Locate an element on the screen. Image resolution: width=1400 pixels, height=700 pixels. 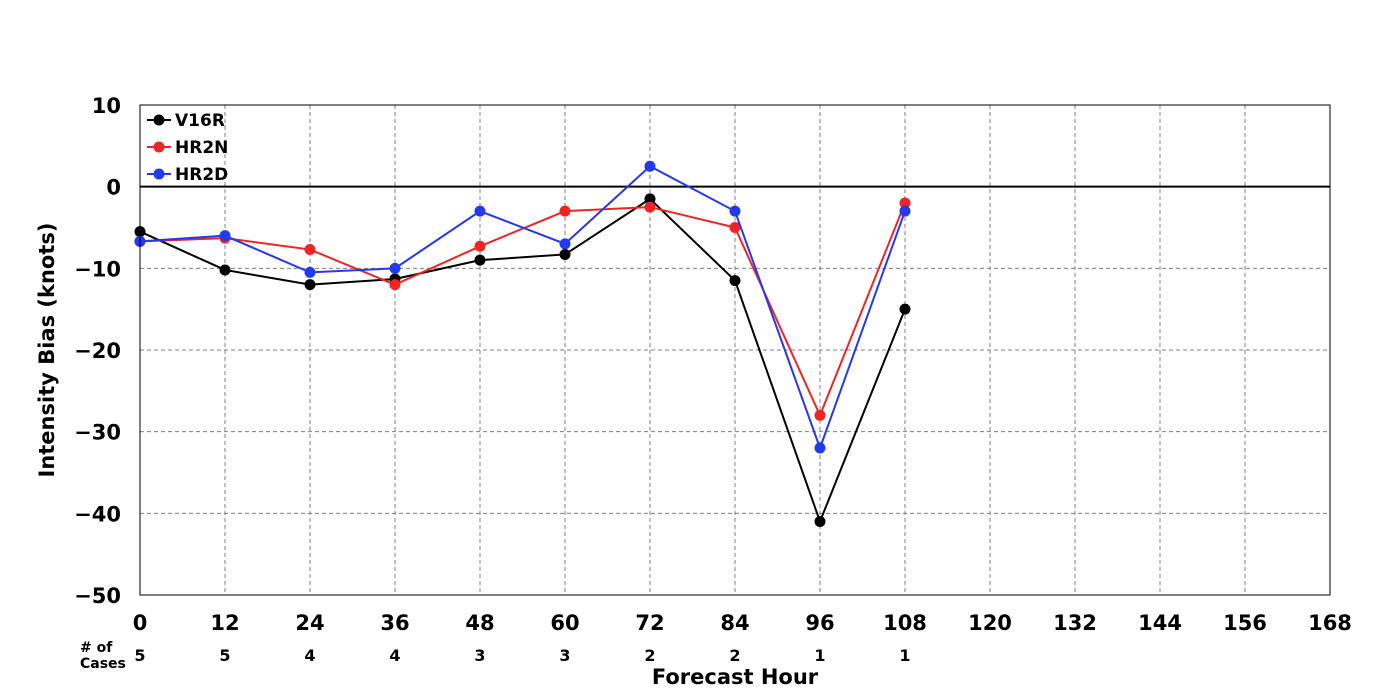
x-axis-title: Forecast Hour is located at coordinates (735, 677).